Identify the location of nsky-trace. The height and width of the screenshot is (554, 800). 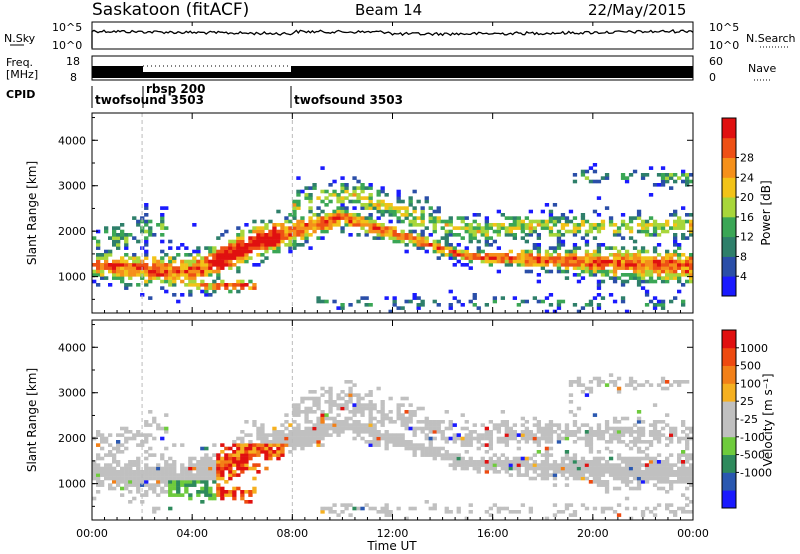
(392, 38).